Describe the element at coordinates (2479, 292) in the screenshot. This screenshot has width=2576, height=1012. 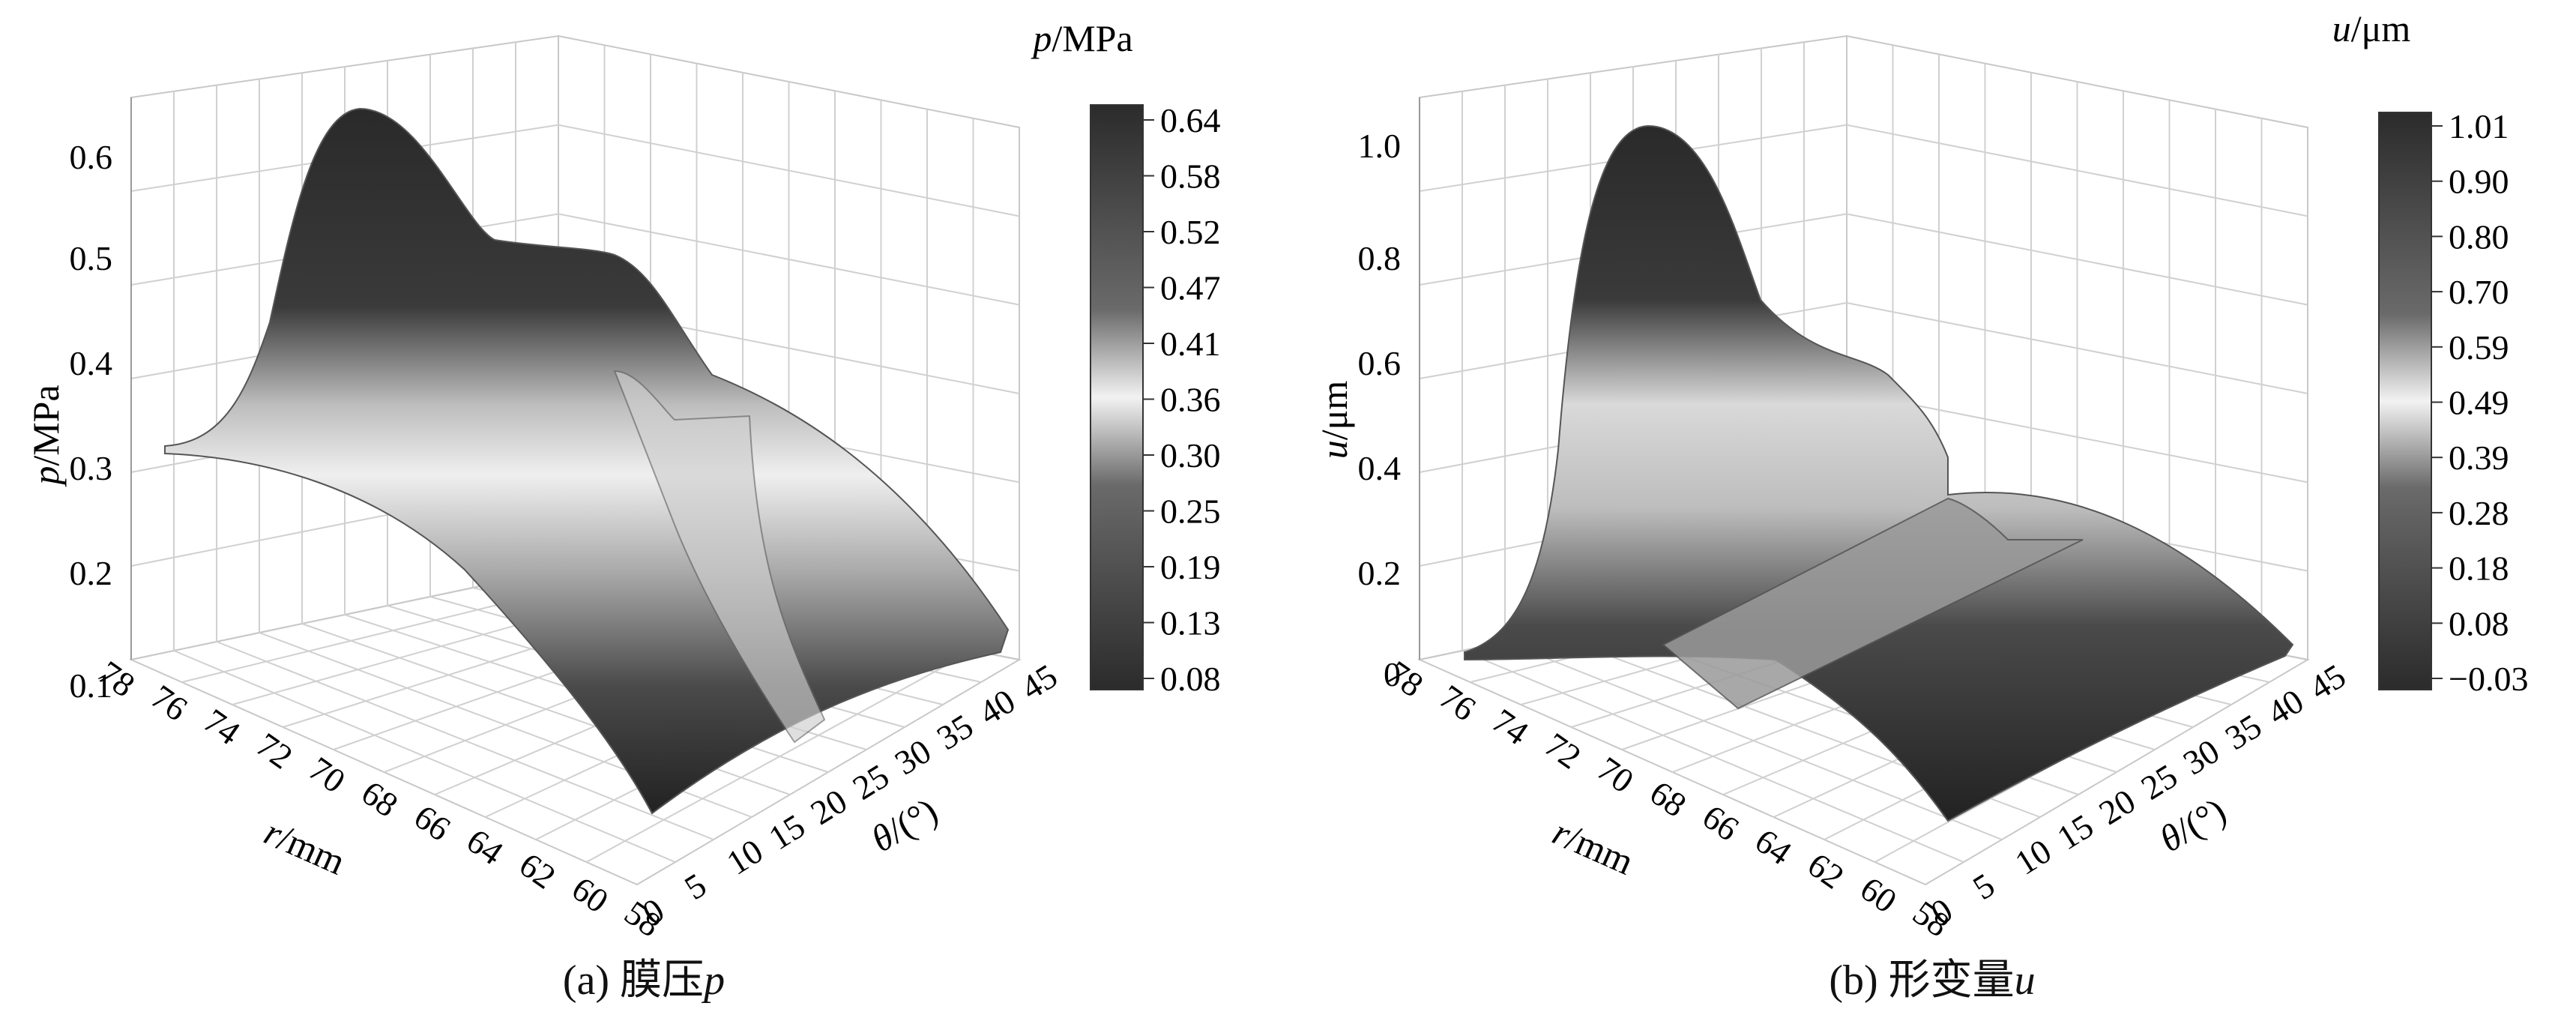
I see `colorbar-tick: 0.70` at that location.